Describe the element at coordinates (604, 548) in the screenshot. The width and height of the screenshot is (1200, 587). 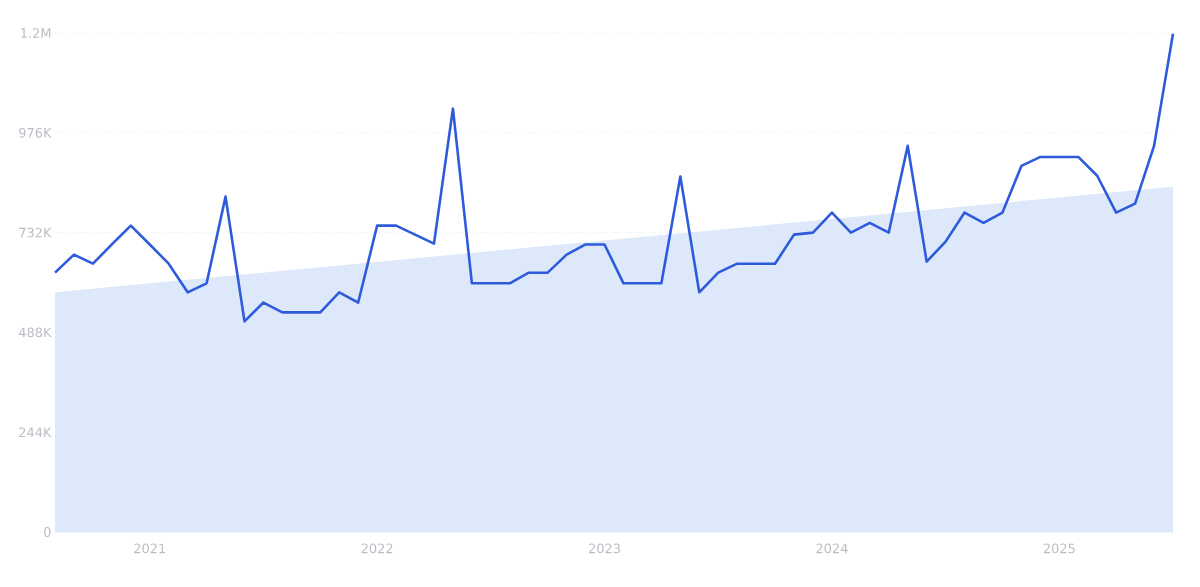
I see `x-tick-label: 2023` at that location.